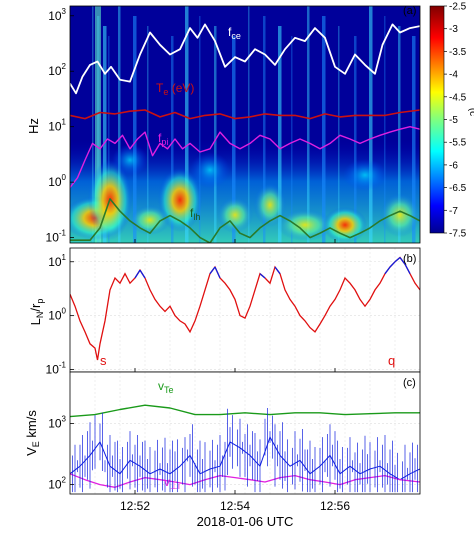 The height and width of the screenshot is (548, 474). What do you see at coordinates (453, 165) in the screenshot?
I see `colorbar-tick-label: -6` at bounding box center [453, 165].